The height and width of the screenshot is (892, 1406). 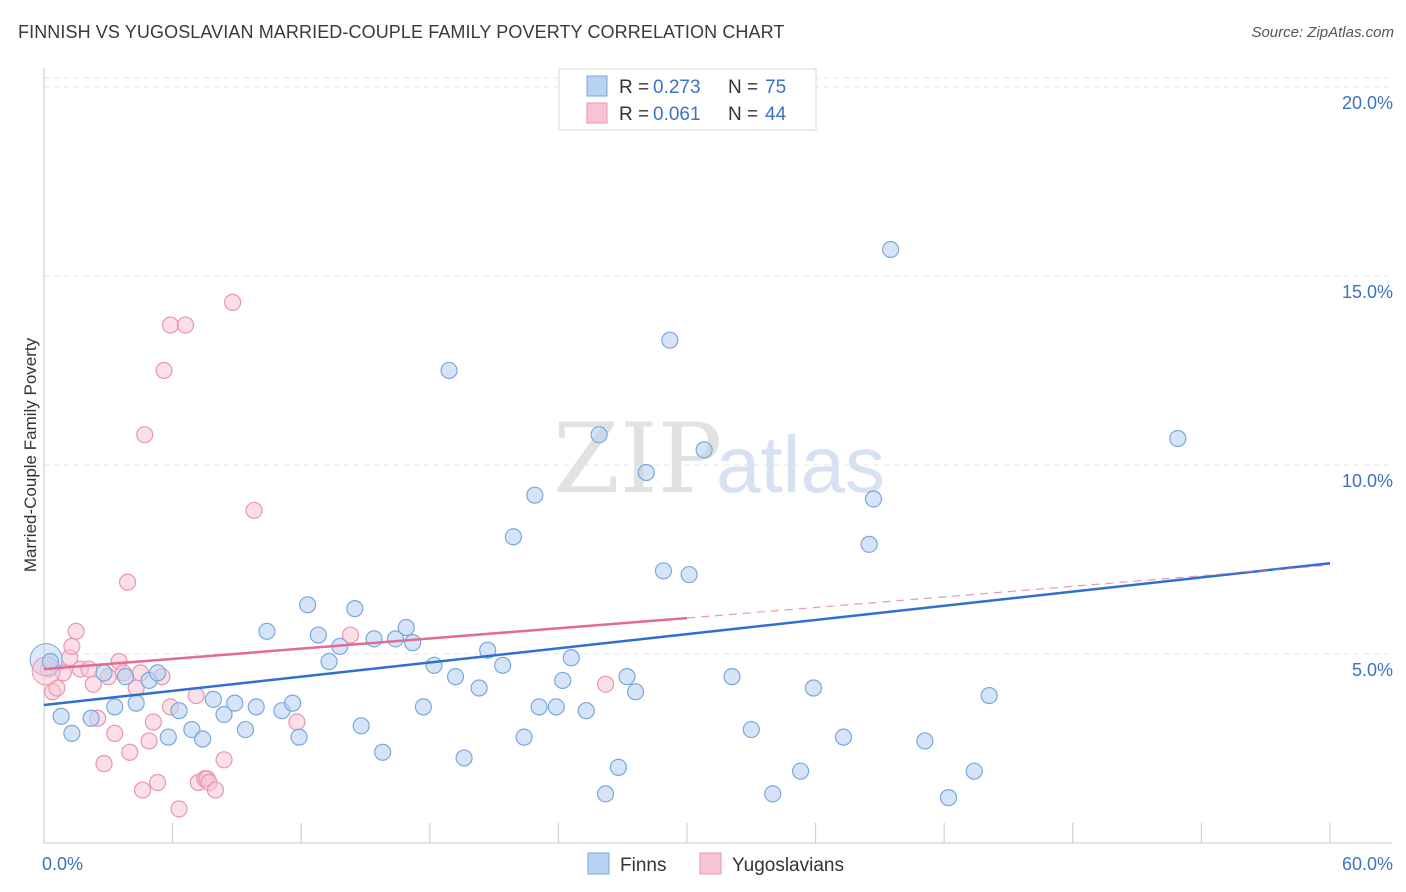 I want to click on y-tick-labels: 5.0% 10.0% 15.0% 20.0%, so click(x=1367, y=386).